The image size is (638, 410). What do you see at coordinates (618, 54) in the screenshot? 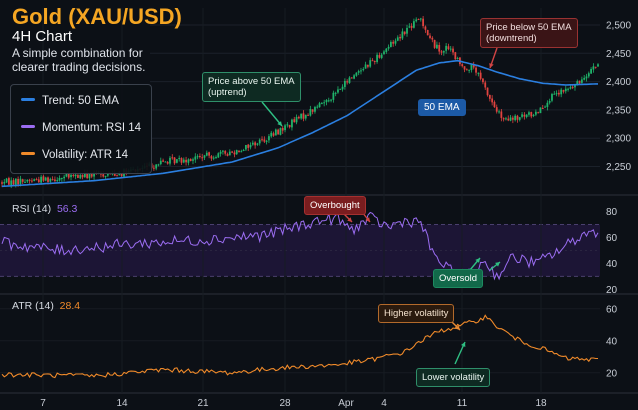
I see `price-tick-label: 2,450` at bounding box center [618, 54].